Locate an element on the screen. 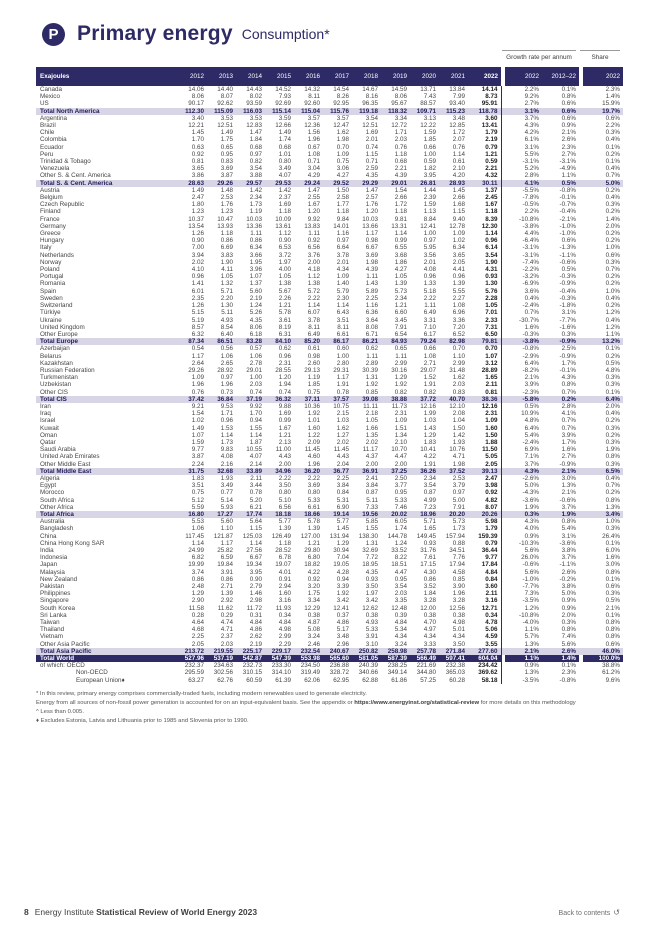 This screenshot has width=660, height=933. growth-cell: 1.3% is located at coordinates (531, 673).